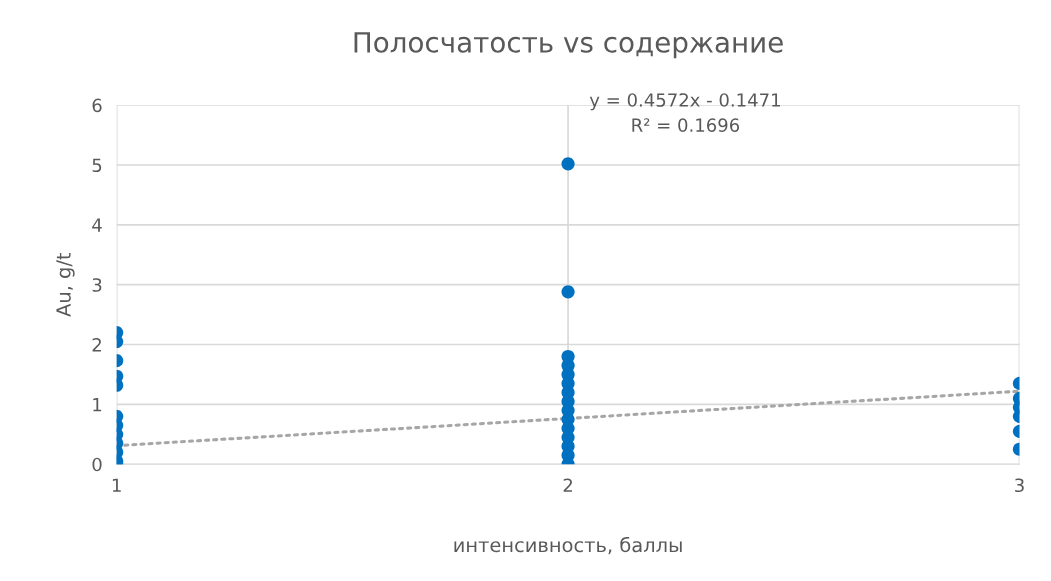  Describe the element at coordinates (97, 165) in the screenshot. I see `y-tick-label: 5` at that location.